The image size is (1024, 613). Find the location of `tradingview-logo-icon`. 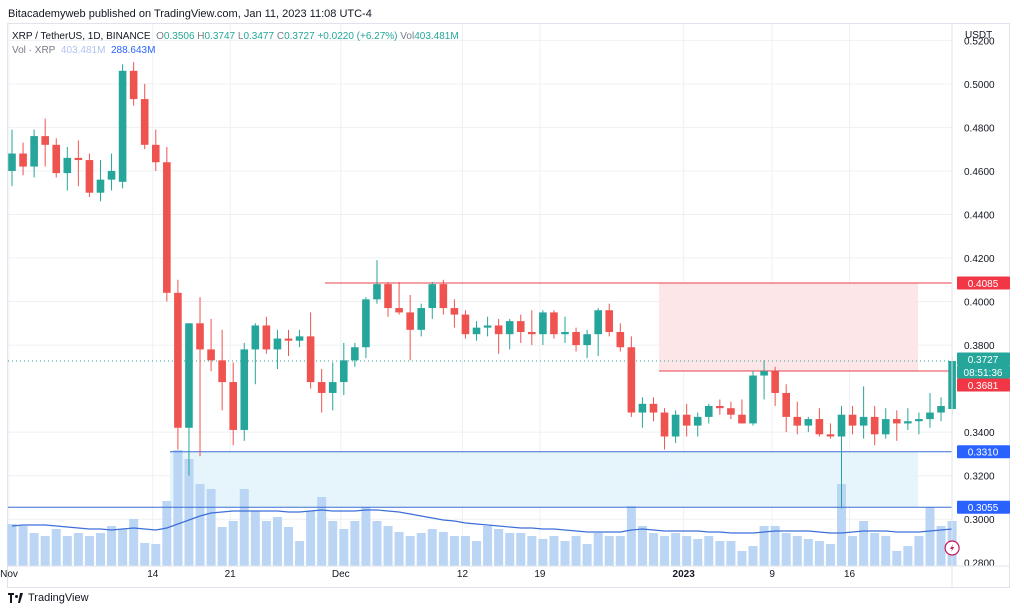

tradingview-logo-icon is located at coordinates (16, 598).